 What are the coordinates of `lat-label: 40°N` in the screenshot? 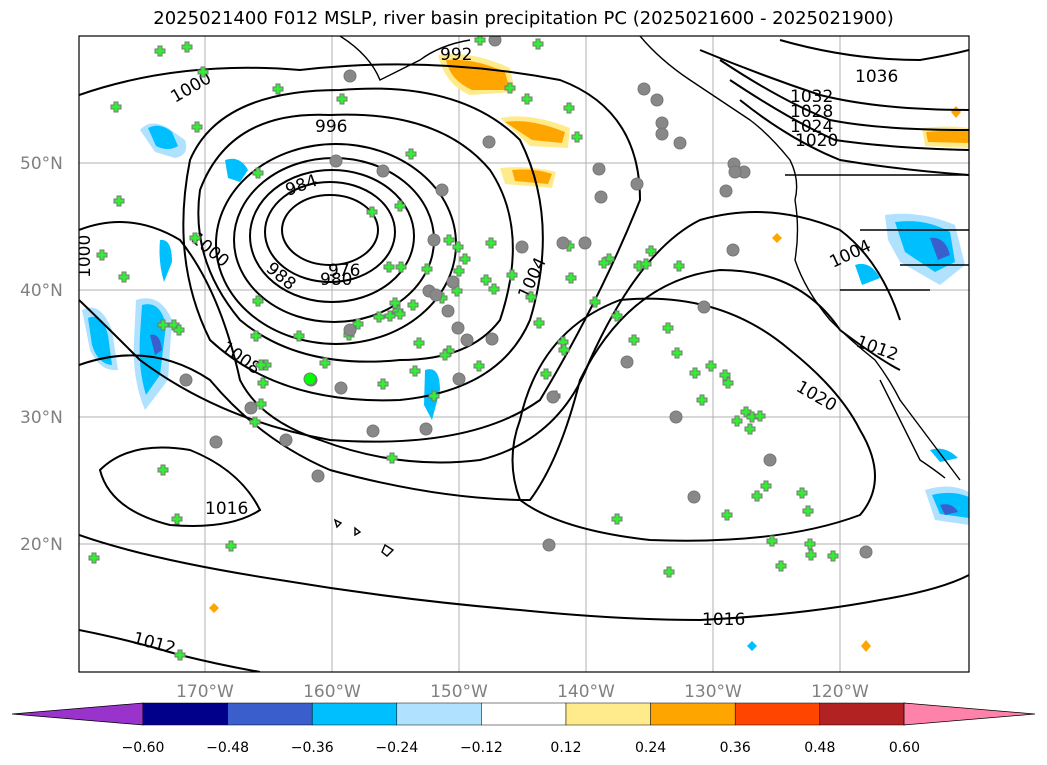 It's located at (41, 291).